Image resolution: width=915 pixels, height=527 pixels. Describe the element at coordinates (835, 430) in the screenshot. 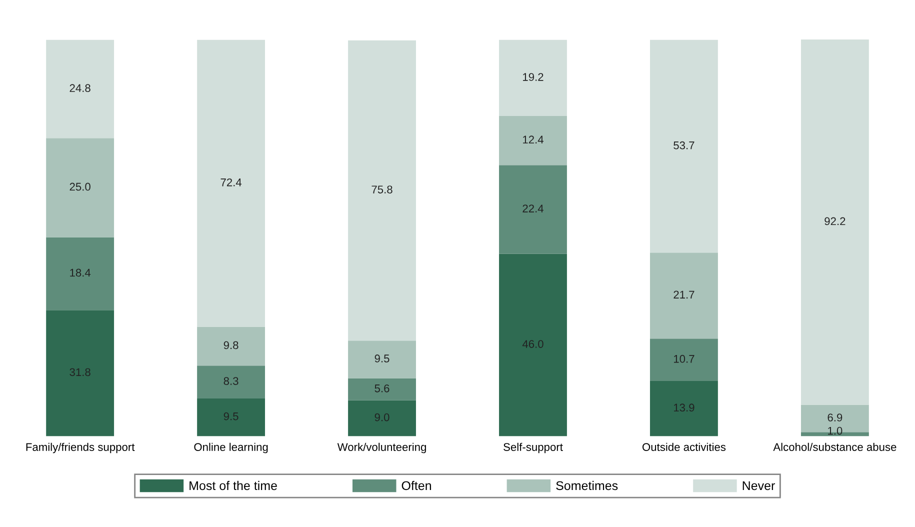

I see `data-label: 1.0` at that location.